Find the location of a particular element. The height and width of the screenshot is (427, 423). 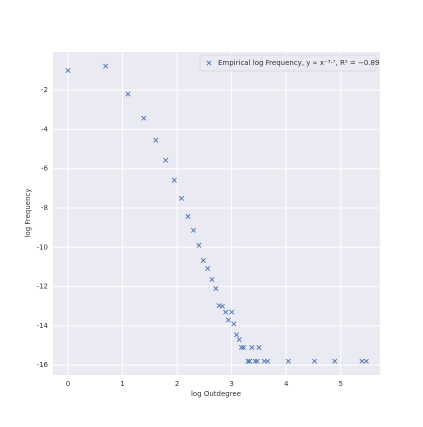

y-tick-label: -4 is located at coordinates (45, 129).